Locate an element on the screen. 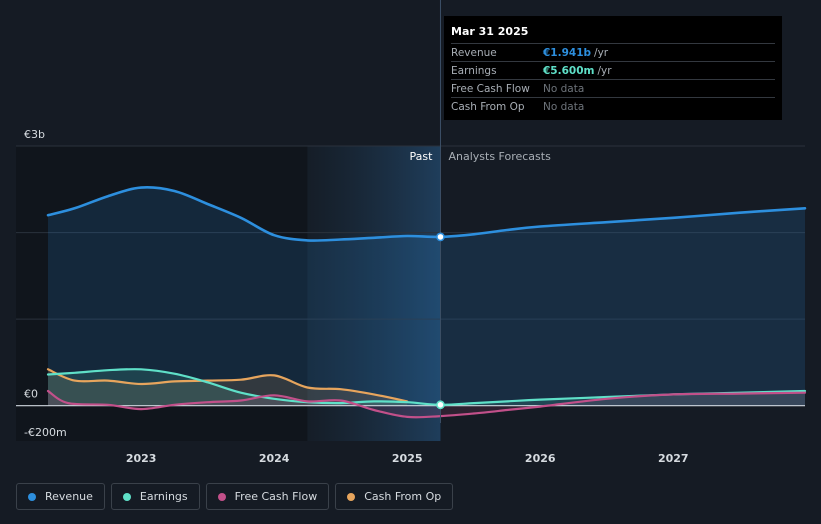 This screenshot has width=821, height=524. legend-item-cash-from-op: Cash From Op is located at coordinates (394, 496).